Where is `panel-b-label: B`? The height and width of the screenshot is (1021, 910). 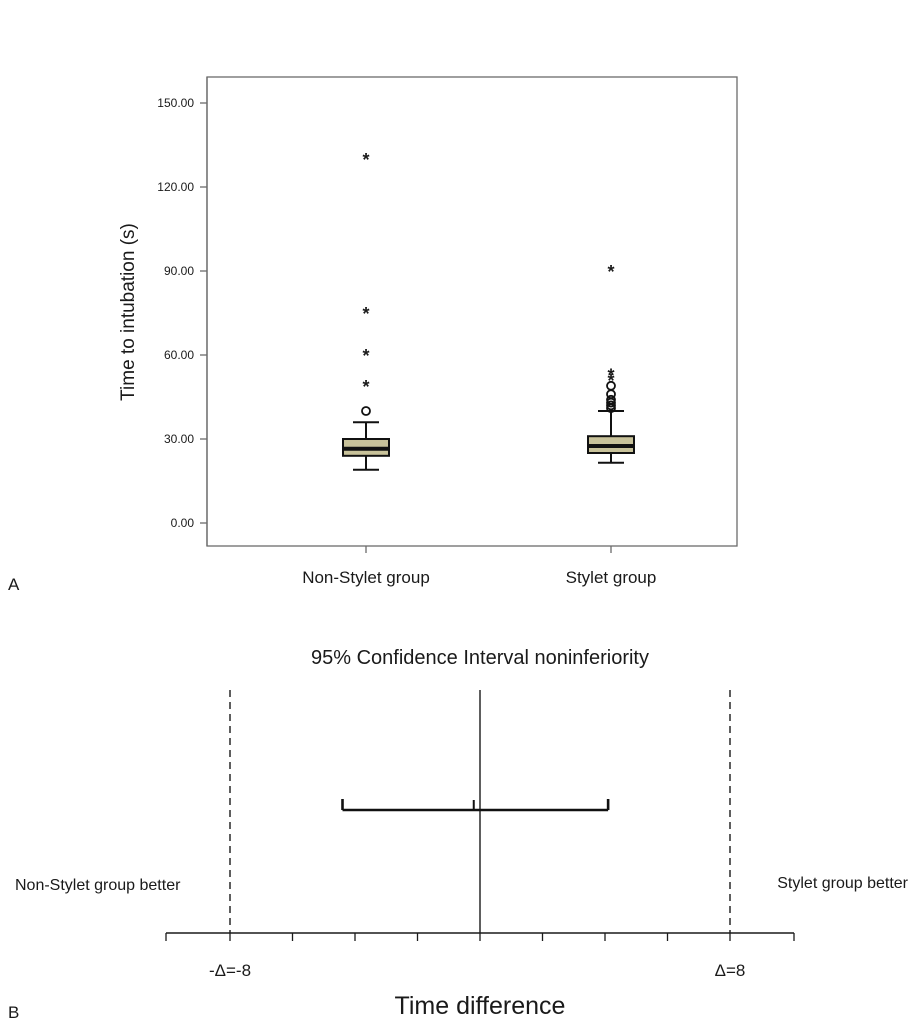 panel-b-label: B is located at coordinates (13, 1012).